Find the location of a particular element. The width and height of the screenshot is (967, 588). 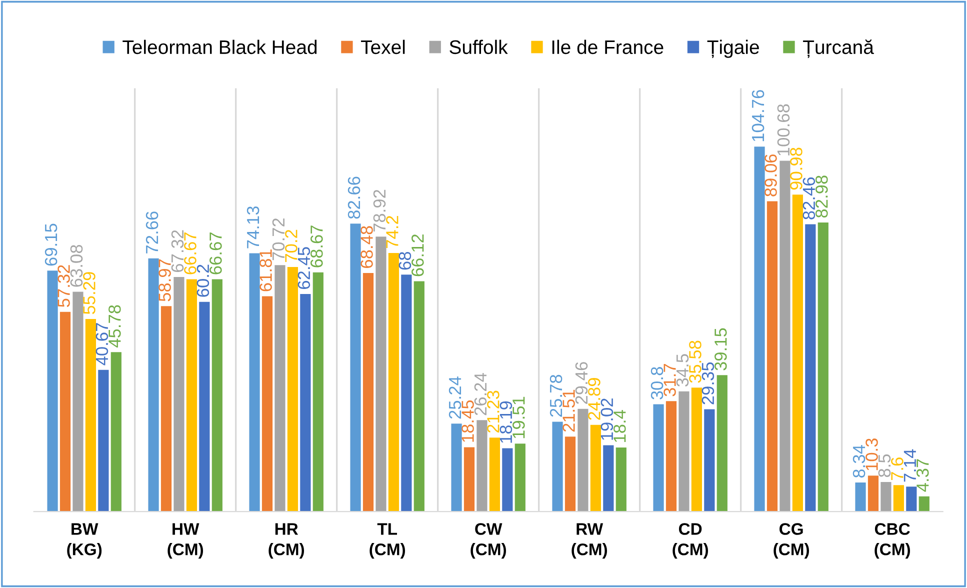

data-label: 45.78 is located at coordinates (114, 326).